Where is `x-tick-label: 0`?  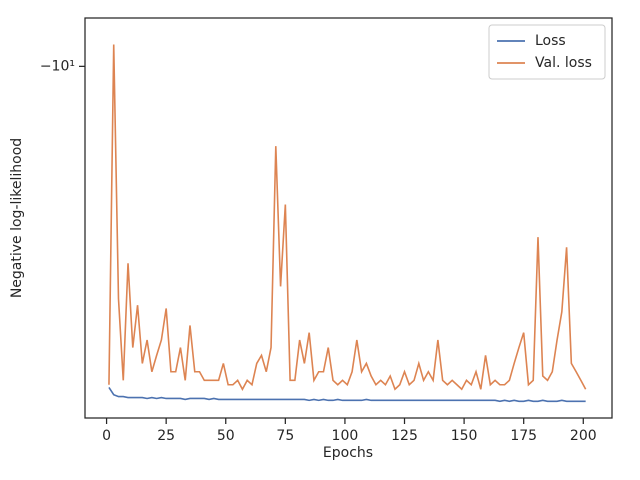 x-tick-label: 0 is located at coordinates (106, 436).